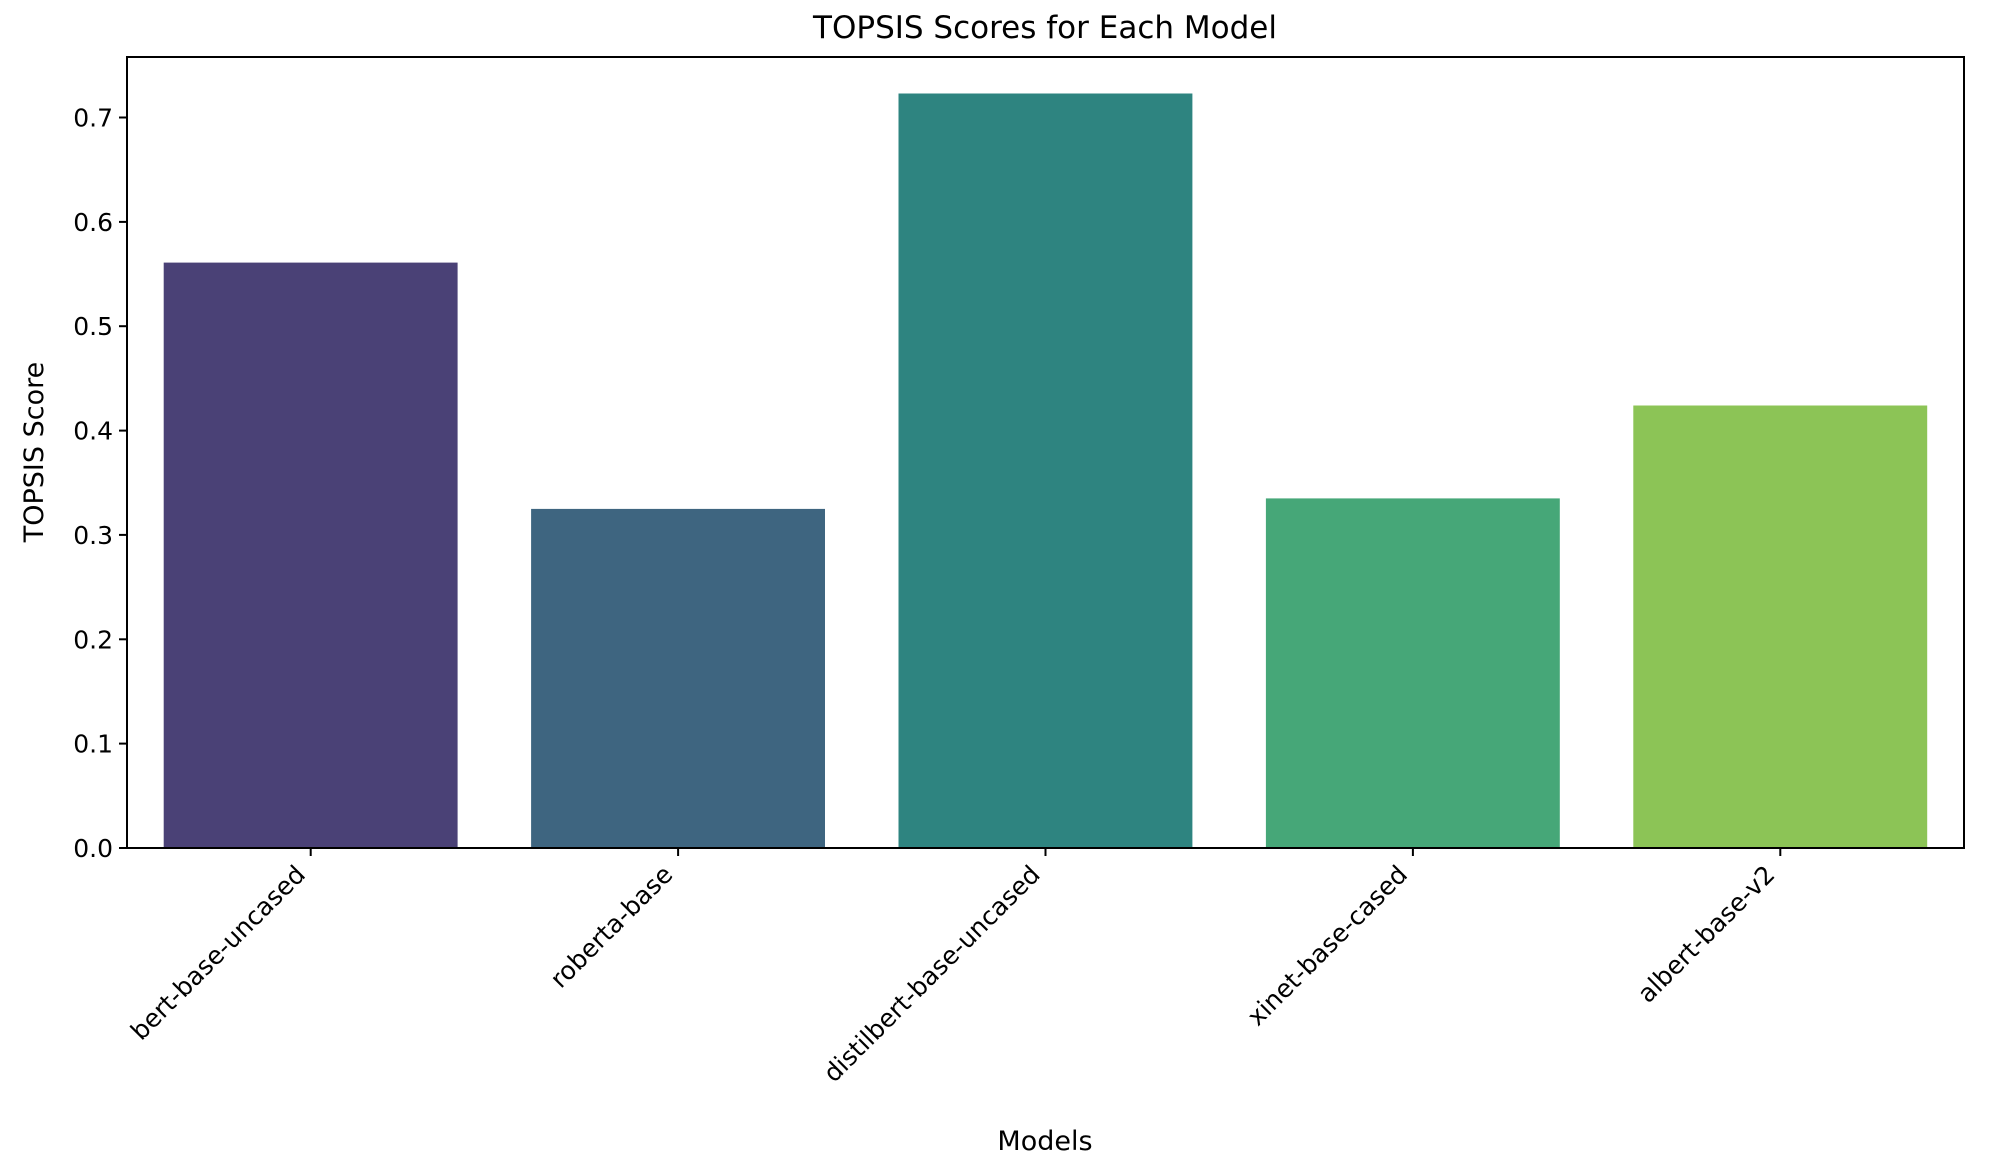 This screenshot has height=1170, width=2016. I want to click on bar-albert-base-v2, so click(1780, 626).